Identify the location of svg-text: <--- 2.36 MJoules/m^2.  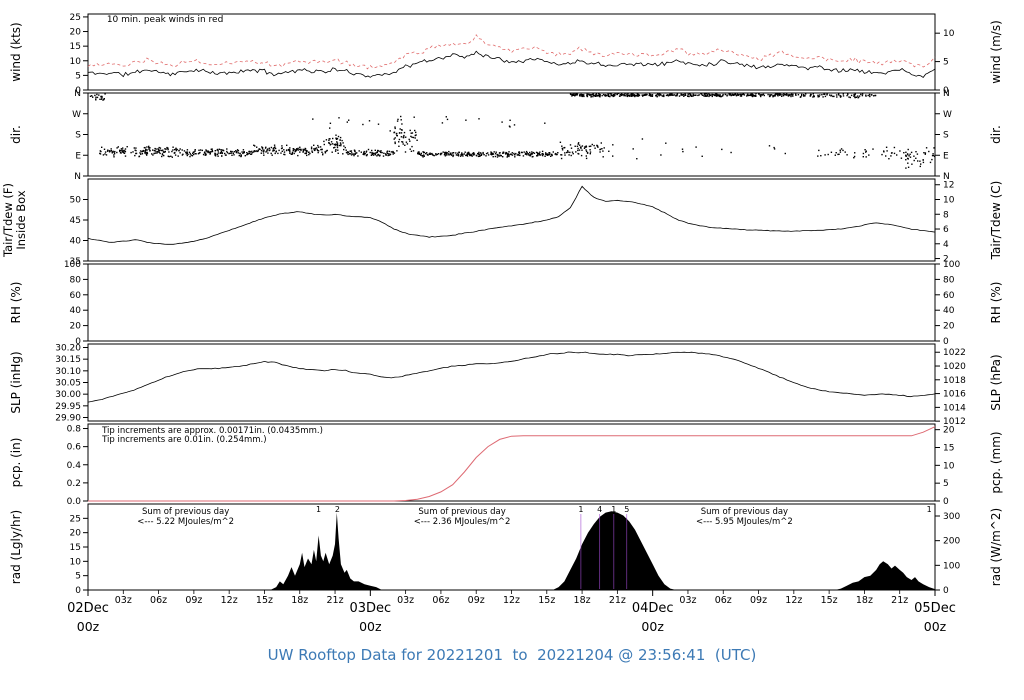
(462, 522).